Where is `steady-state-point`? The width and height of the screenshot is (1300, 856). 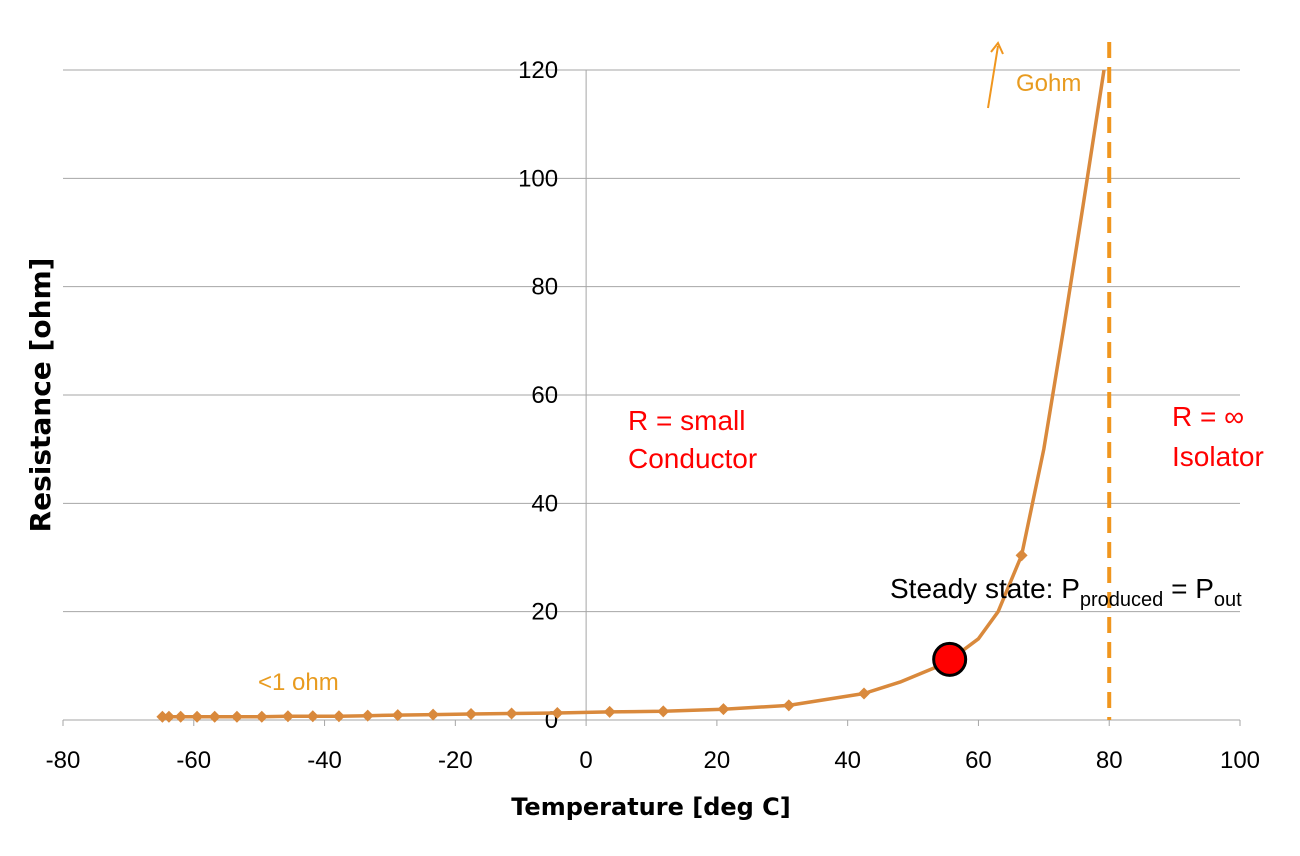
steady-state-point is located at coordinates (950, 659).